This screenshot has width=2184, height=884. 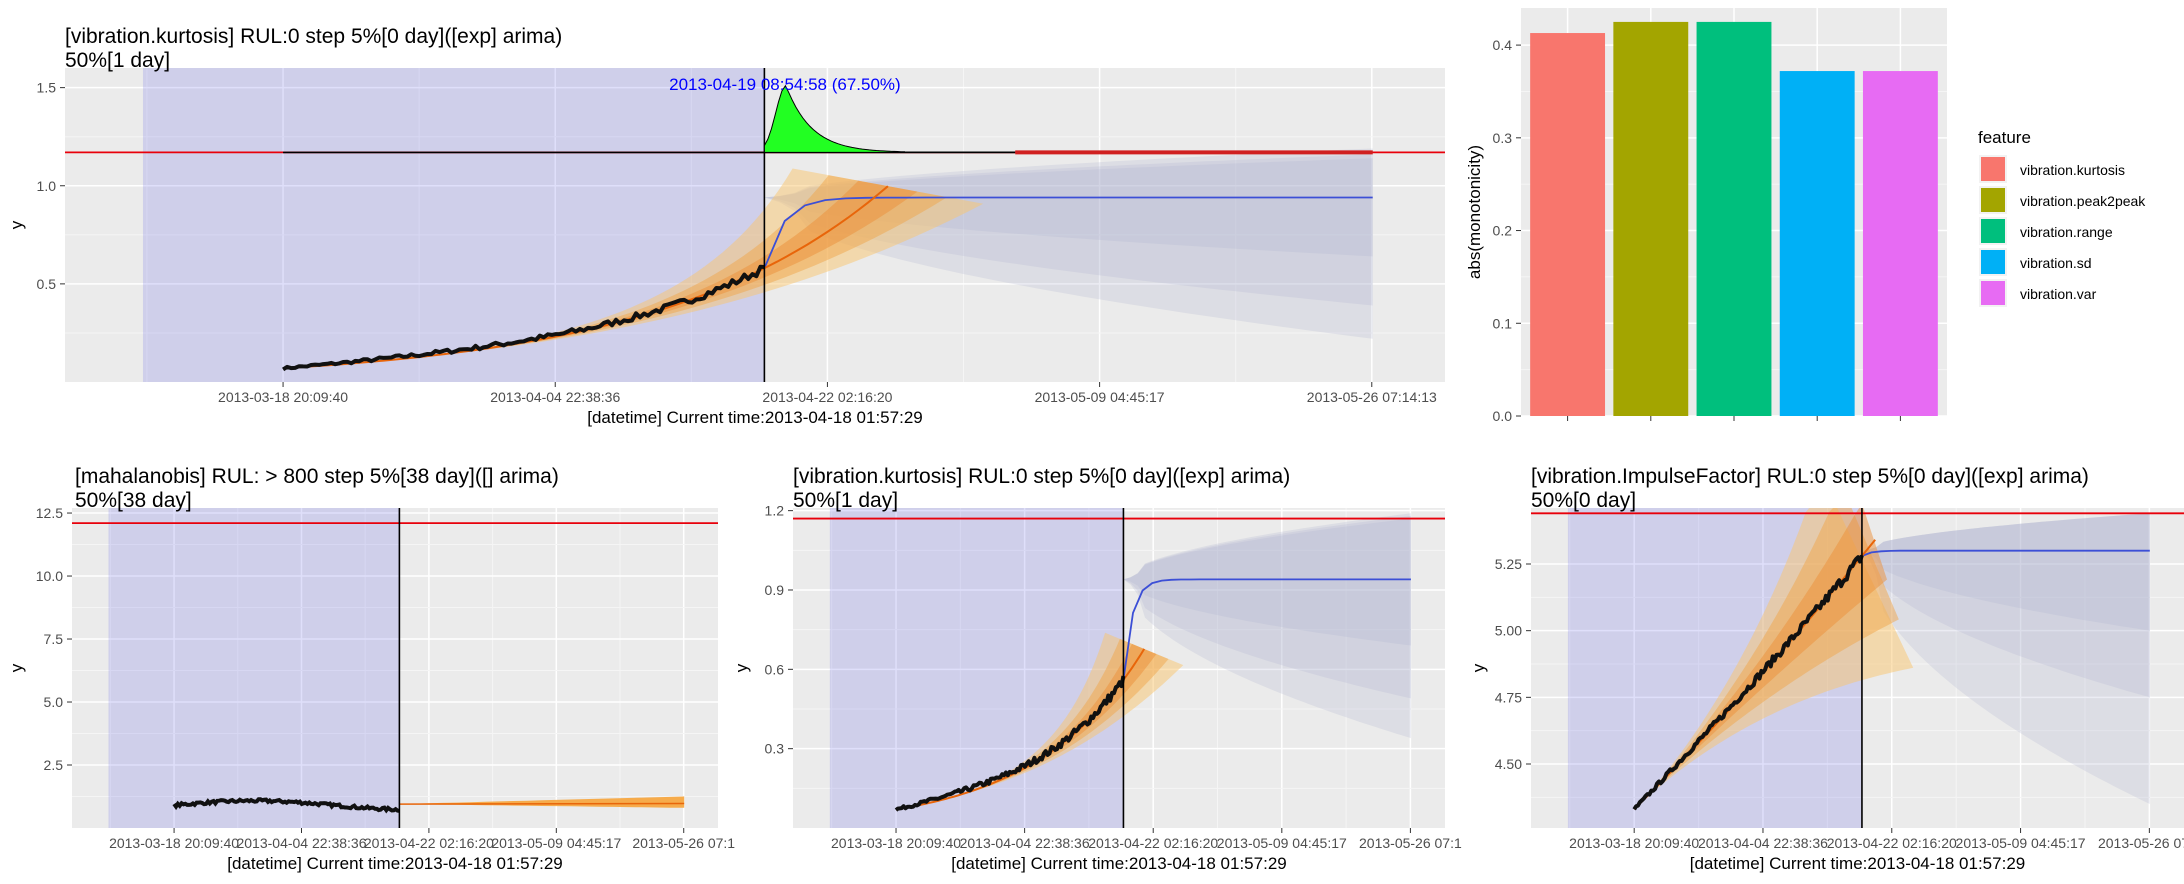 I want to click on y-tick-label: 10.0, so click(x=49, y=576).